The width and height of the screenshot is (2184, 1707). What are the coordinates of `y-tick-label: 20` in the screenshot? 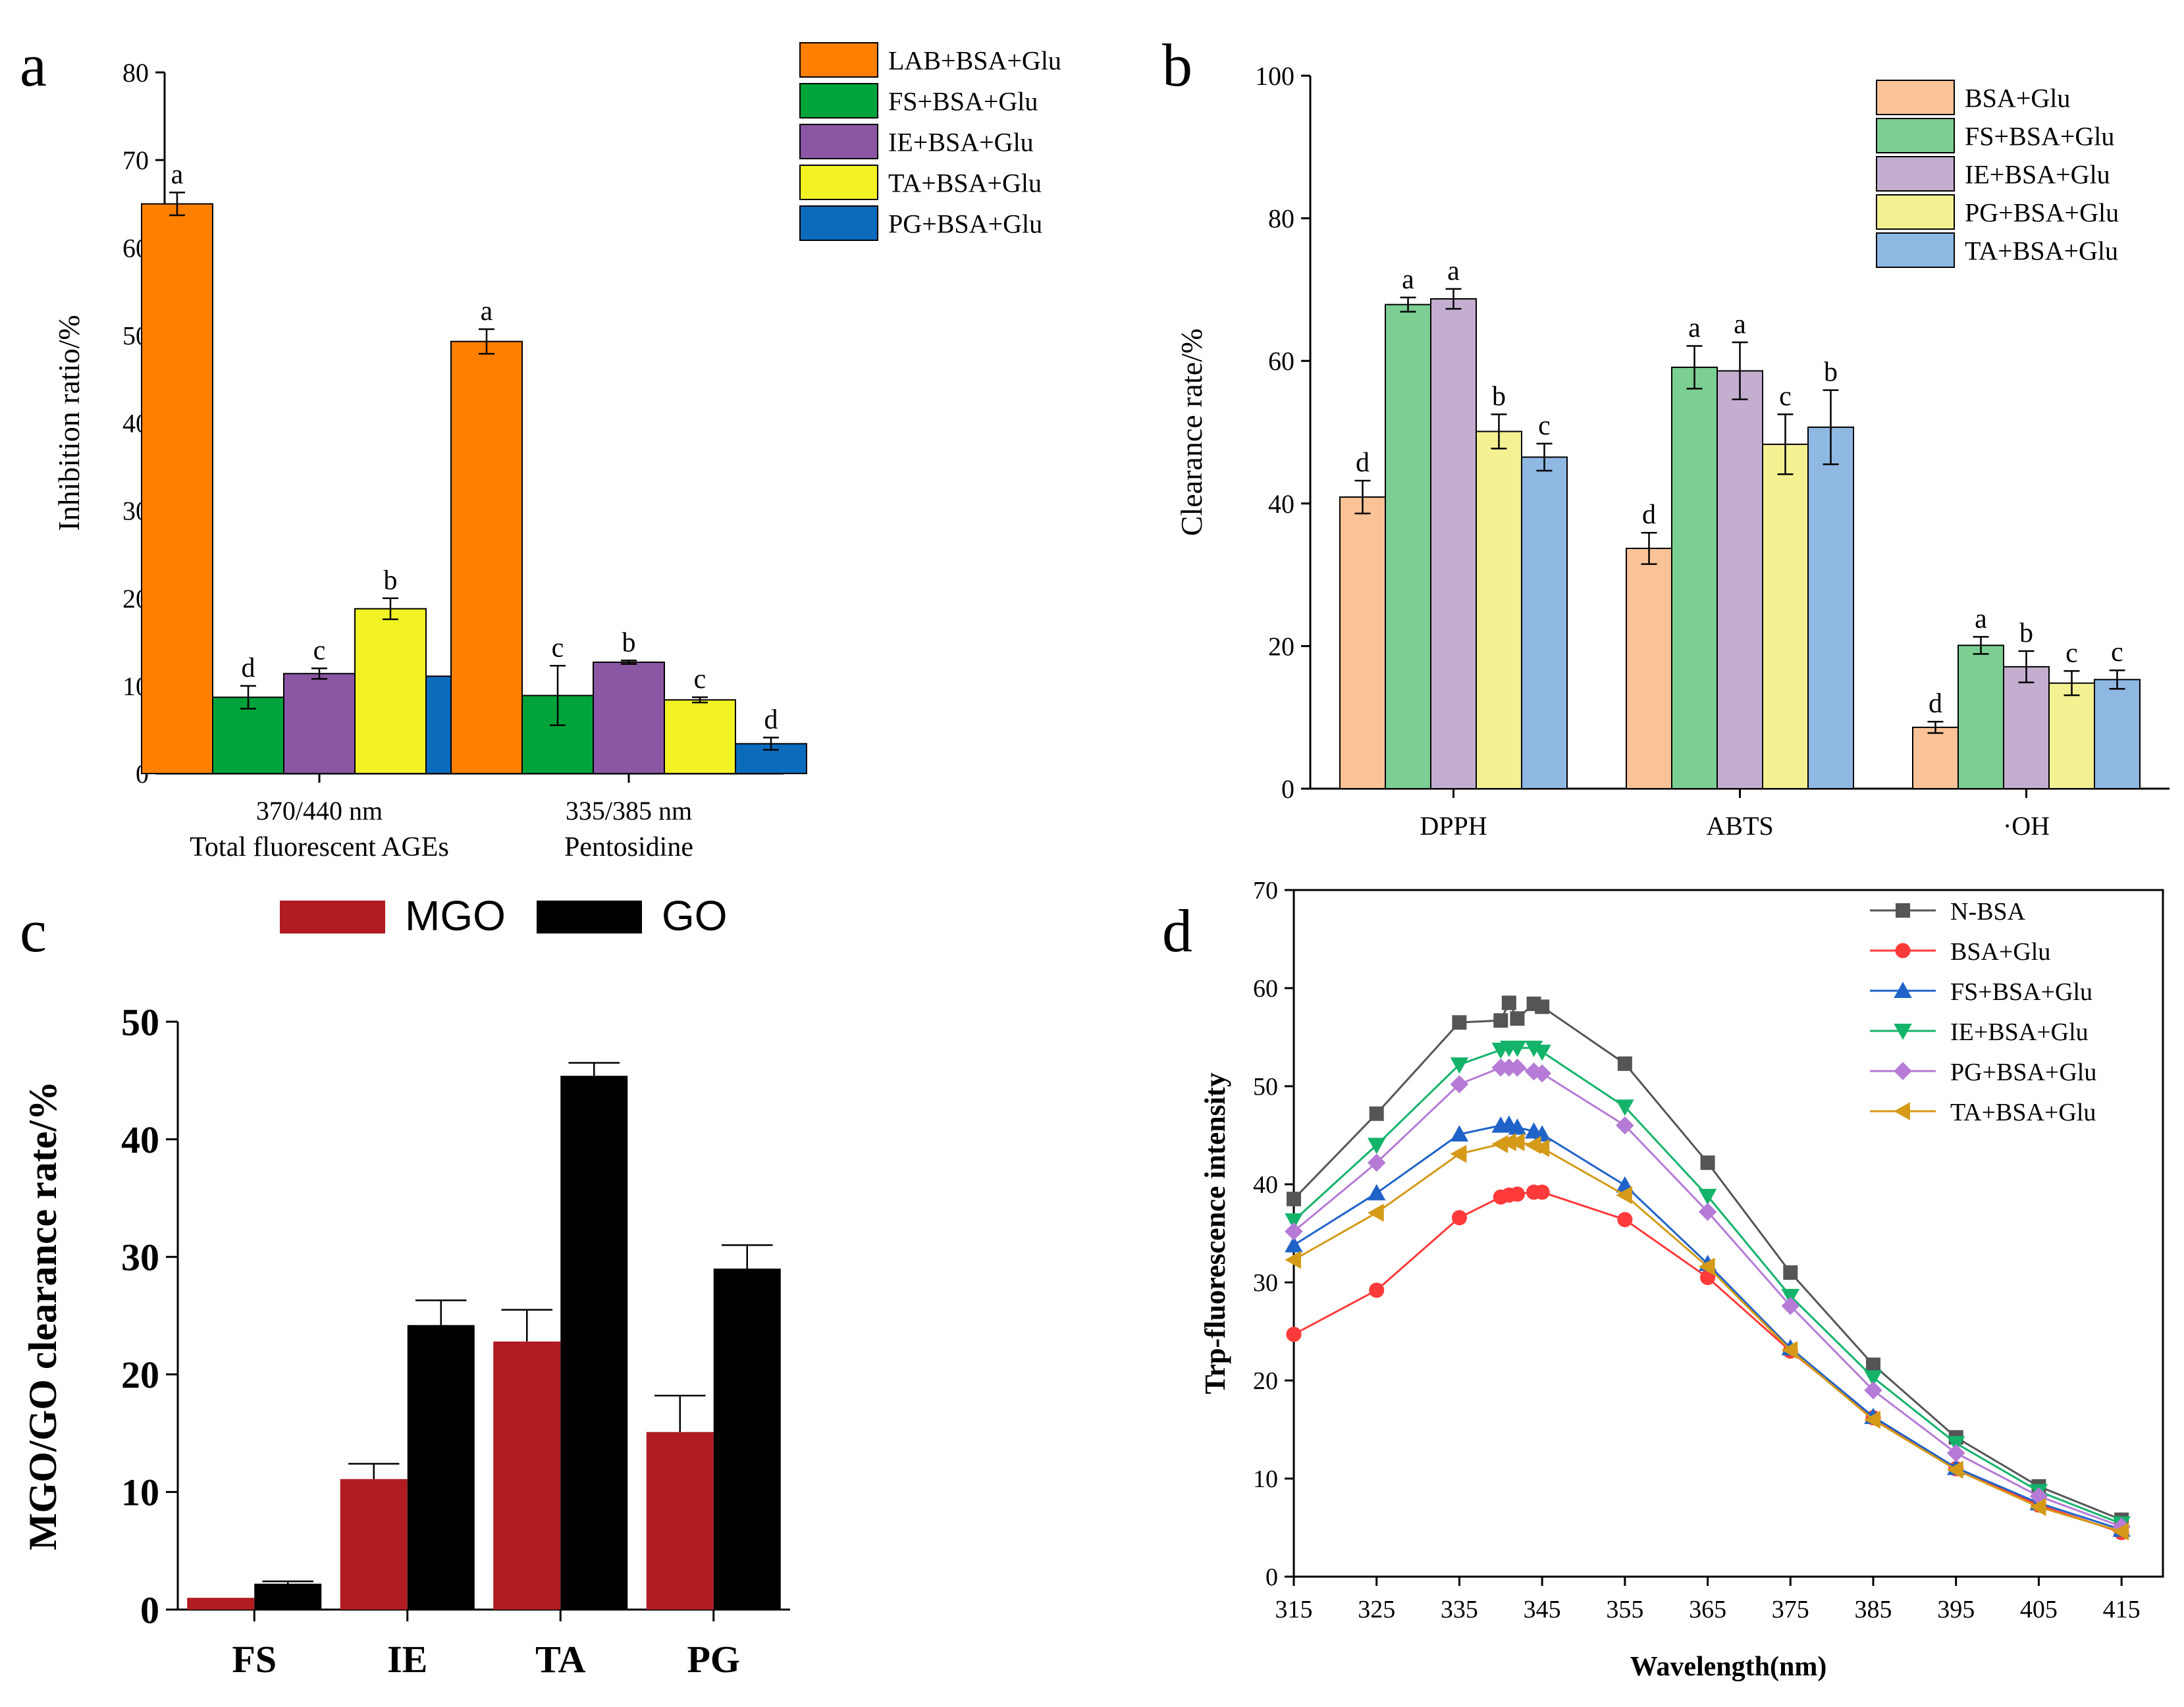 It's located at (1265, 1381).